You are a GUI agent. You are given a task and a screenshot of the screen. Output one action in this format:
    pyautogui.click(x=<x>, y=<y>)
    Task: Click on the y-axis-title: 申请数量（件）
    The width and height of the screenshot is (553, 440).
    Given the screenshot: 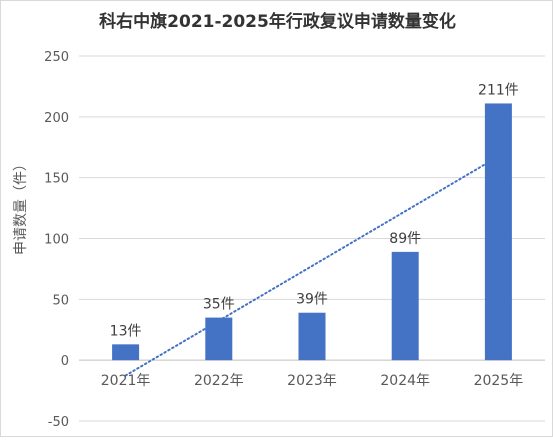 What is the action you would take?
    pyautogui.click(x=21, y=206)
    